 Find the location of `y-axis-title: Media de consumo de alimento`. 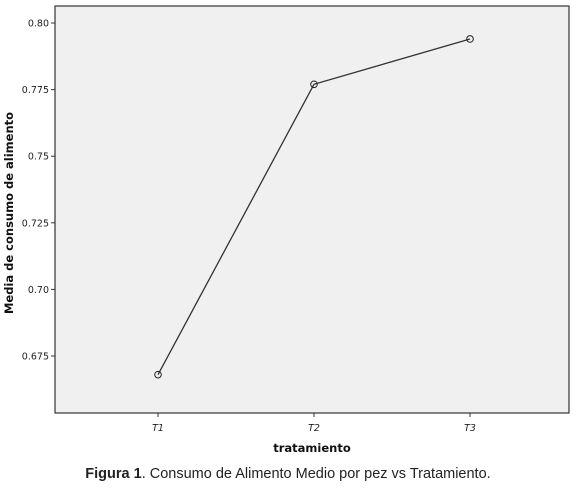

y-axis-title: Media de consumo de alimento is located at coordinates (9, 213).